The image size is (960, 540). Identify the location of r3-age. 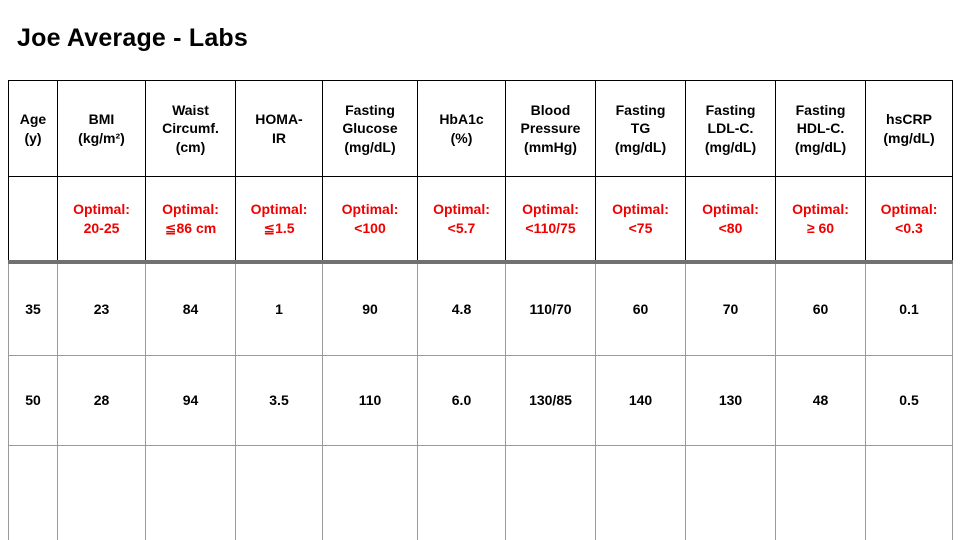
(33, 492).